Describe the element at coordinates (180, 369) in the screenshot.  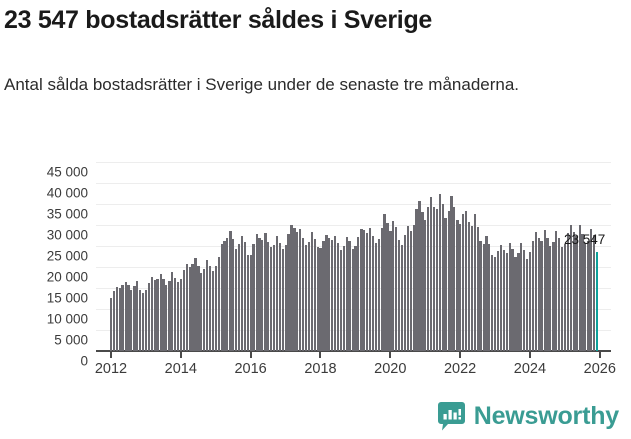
I see `x-axis-tick-label: 2014` at that location.